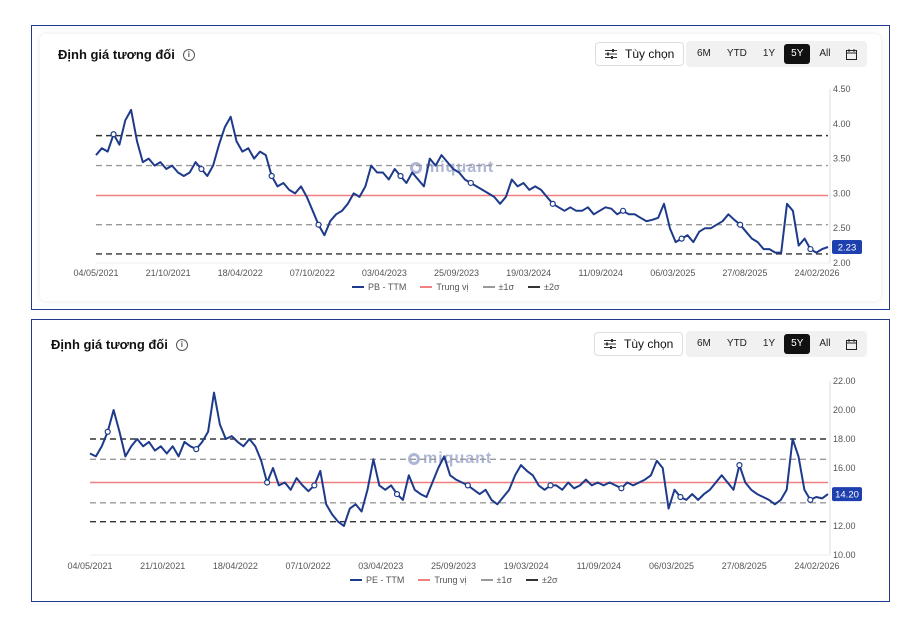 The image size is (915, 623). I want to click on legend-item: PE - TTM, so click(377, 580).